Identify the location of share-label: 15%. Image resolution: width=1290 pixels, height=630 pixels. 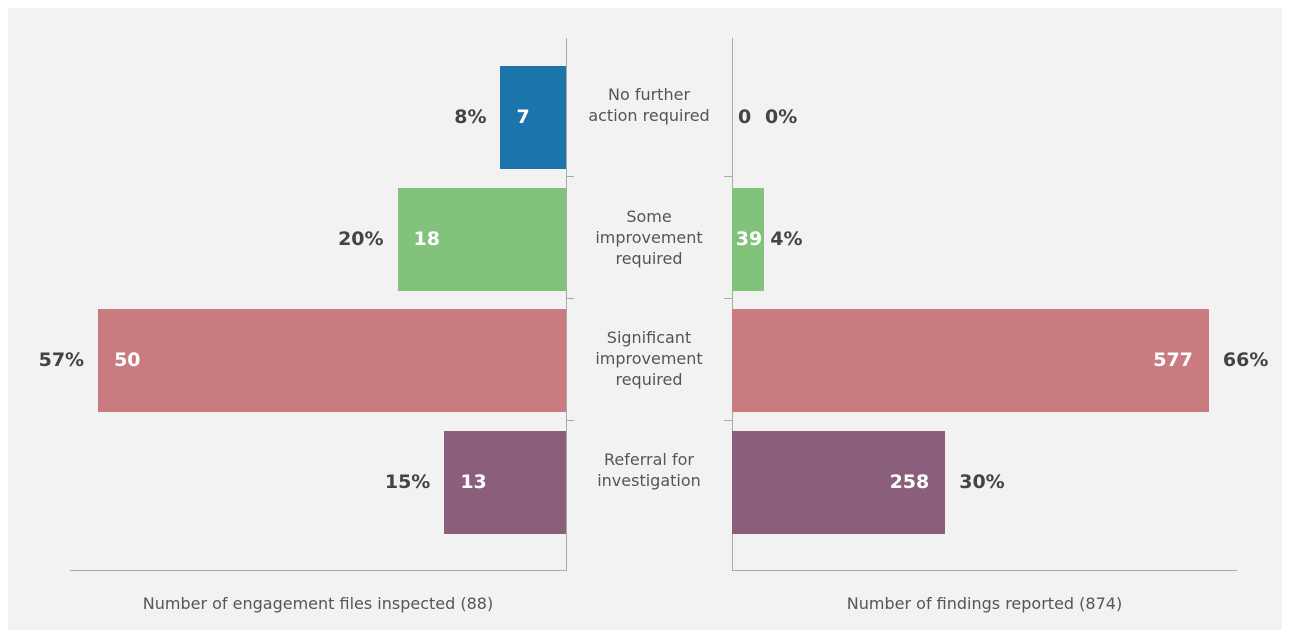
(407, 482).